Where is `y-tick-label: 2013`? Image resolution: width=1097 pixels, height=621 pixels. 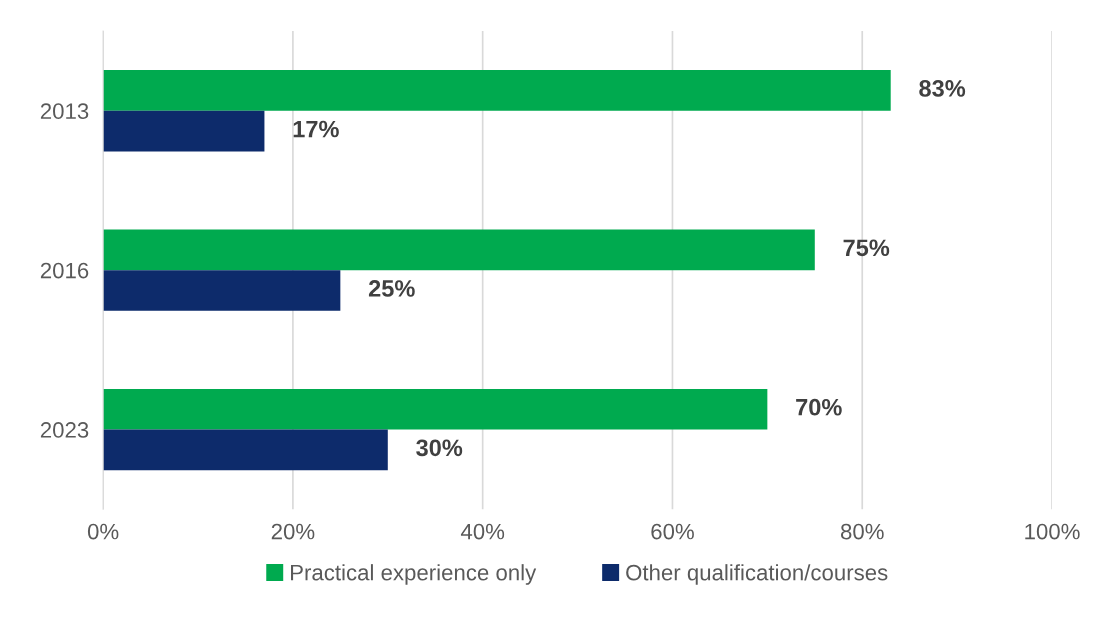 y-tick-label: 2013 is located at coordinates (64, 111).